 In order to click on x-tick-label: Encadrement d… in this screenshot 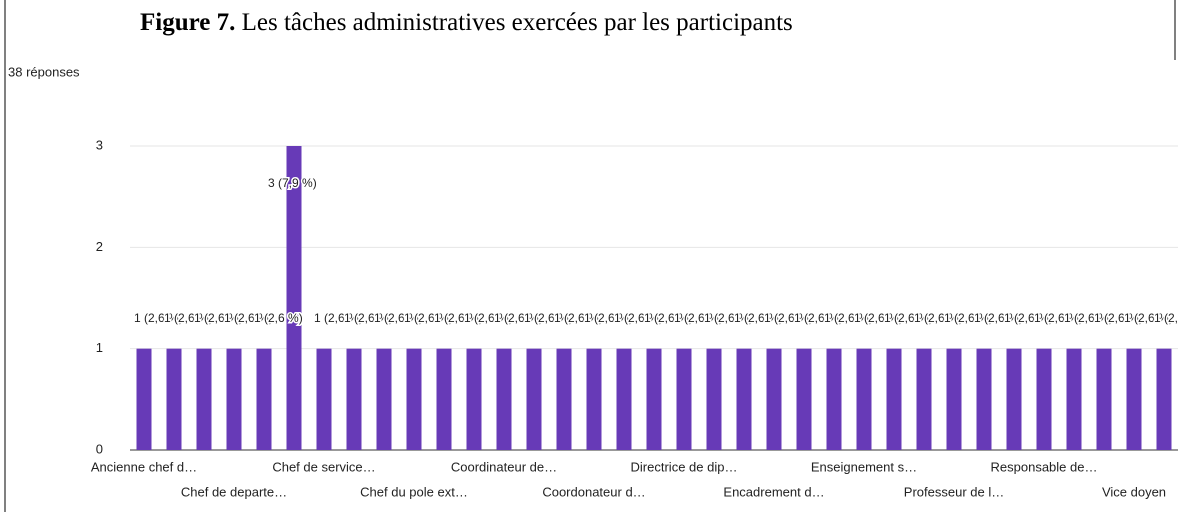, I will do `click(773, 491)`.